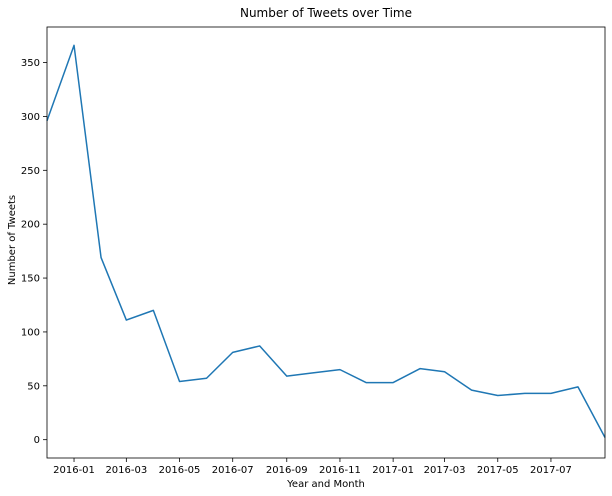 The width and height of the screenshot is (612, 496). I want to click on y-tick-label: 100, so click(30, 332).